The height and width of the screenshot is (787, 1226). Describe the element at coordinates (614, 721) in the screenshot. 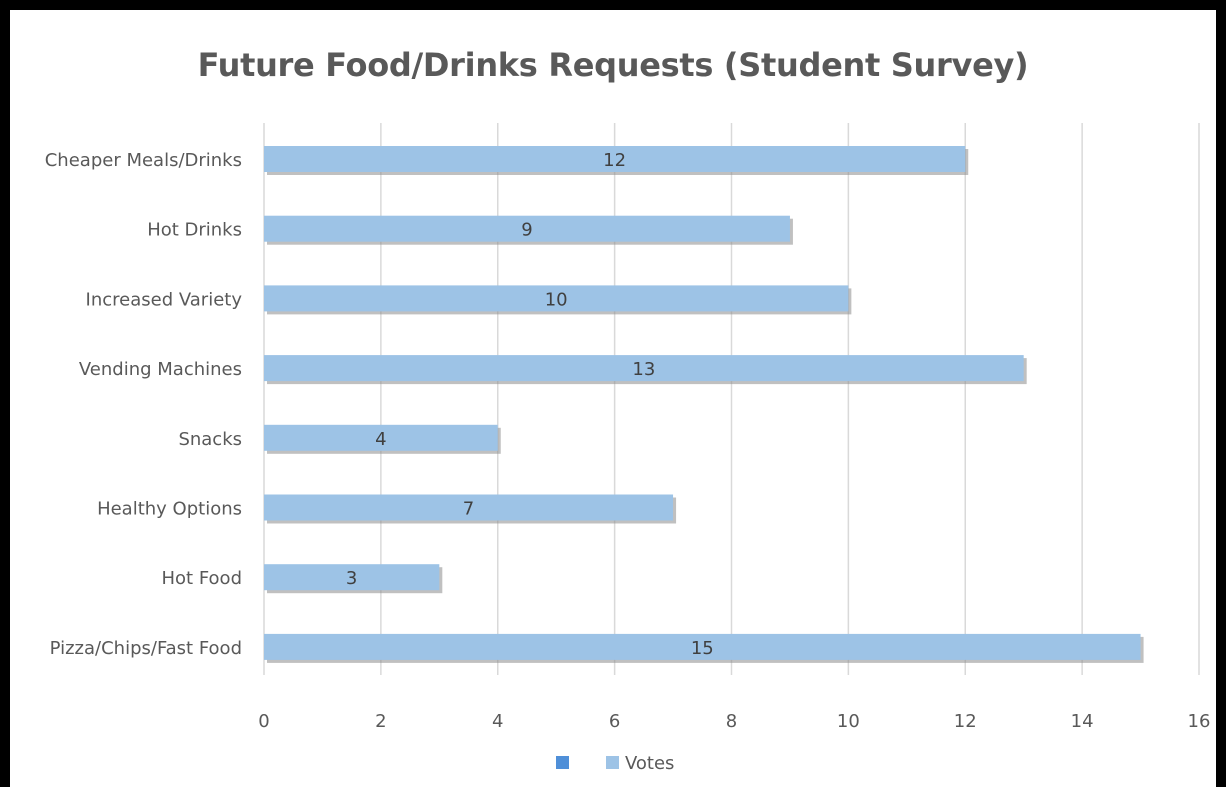

I see `x-tick-label: 6` at that location.